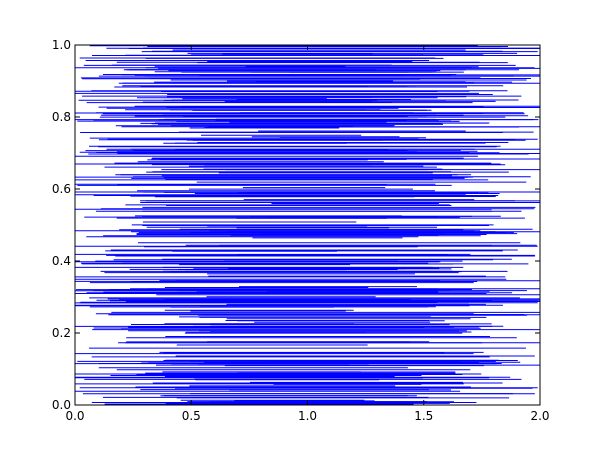 This screenshot has width=600, height=455. Describe the element at coordinates (61, 405) in the screenshot. I see `y-tick-label: 0.0` at that location.